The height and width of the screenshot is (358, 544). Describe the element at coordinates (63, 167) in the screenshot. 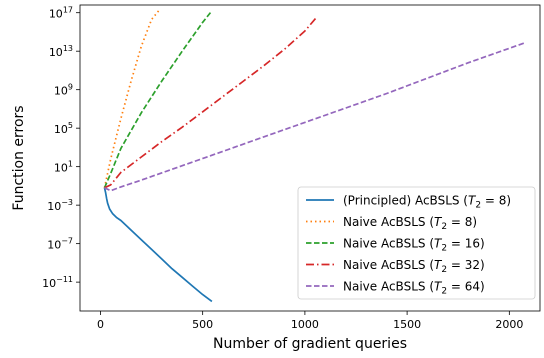

I see `y-tick-label: 10¹` at that location.